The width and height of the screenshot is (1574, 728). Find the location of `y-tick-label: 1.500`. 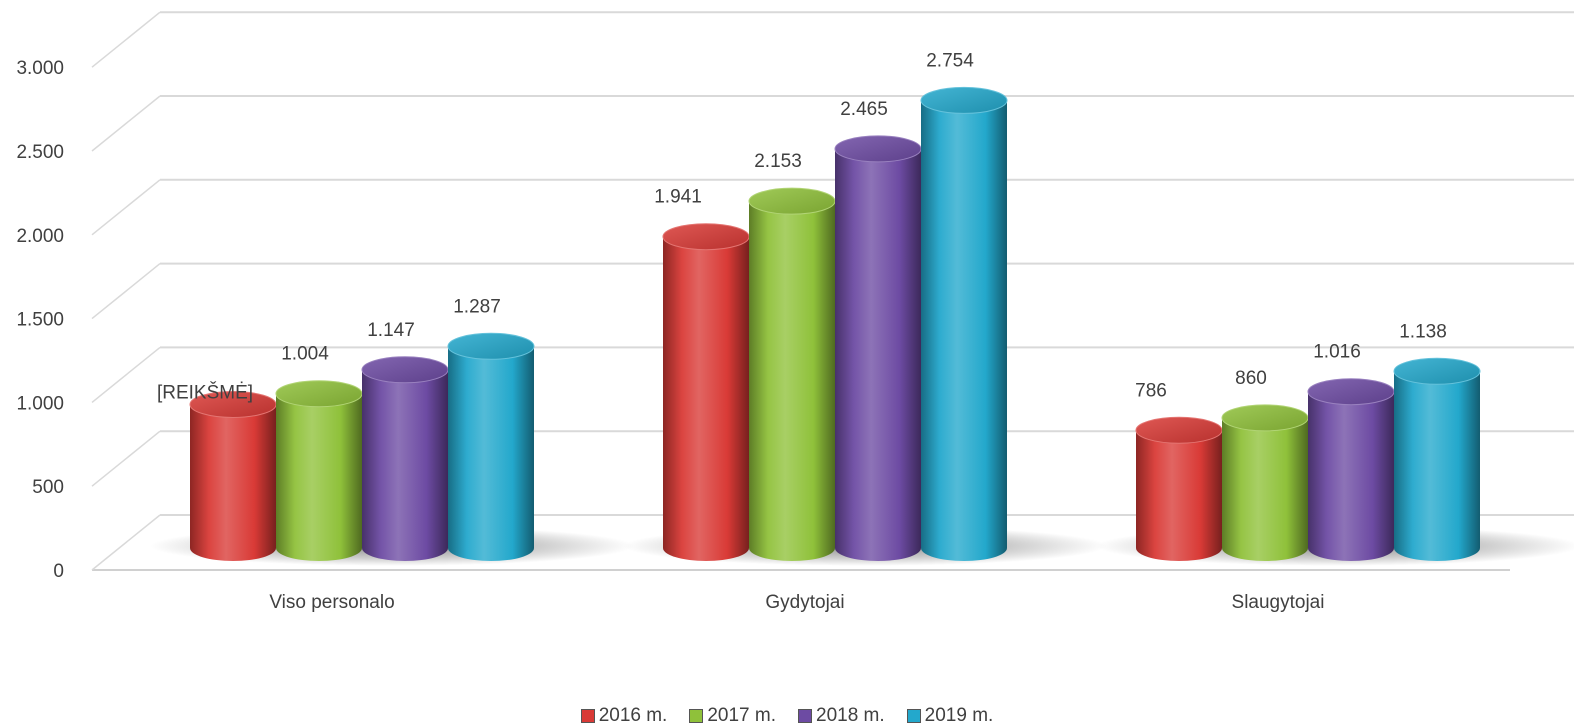

y-tick-label: 1.500 is located at coordinates (40, 320).